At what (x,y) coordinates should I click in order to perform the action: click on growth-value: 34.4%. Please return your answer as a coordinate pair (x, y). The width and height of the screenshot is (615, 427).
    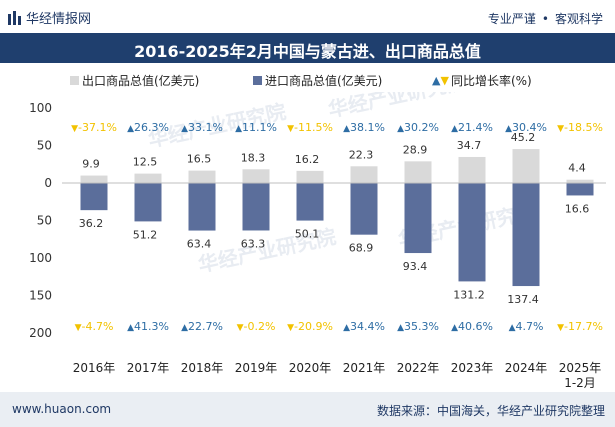
    Looking at the image, I should click on (367, 326).